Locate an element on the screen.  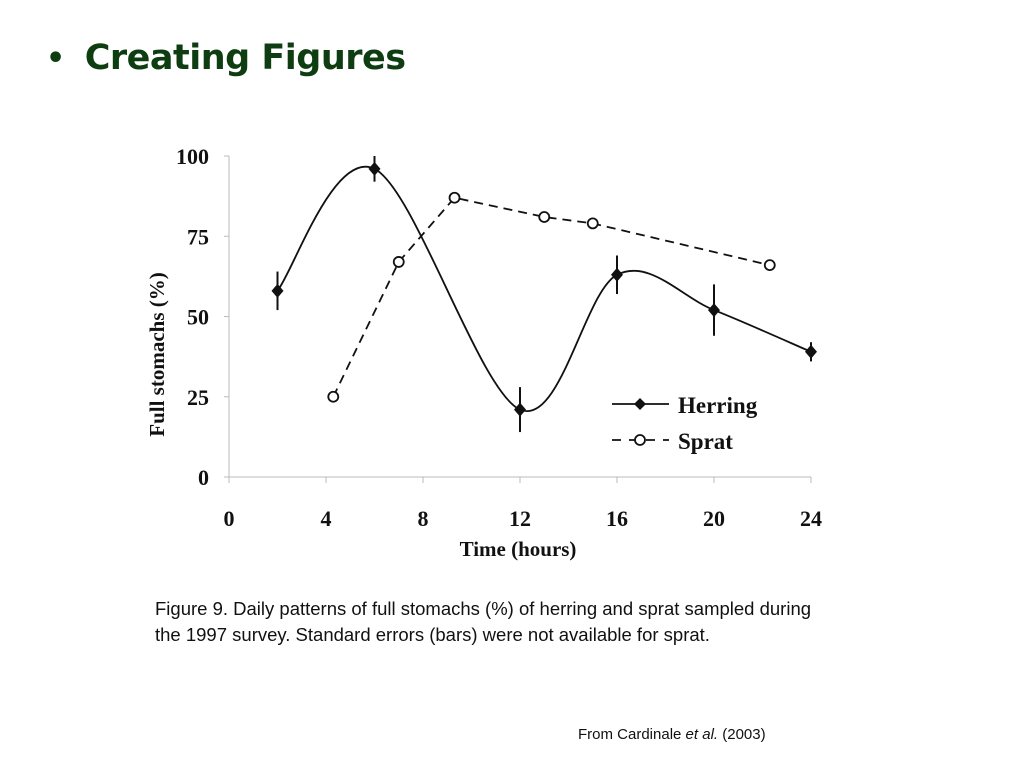
y-tick-label: 75 is located at coordinates (198, 236).